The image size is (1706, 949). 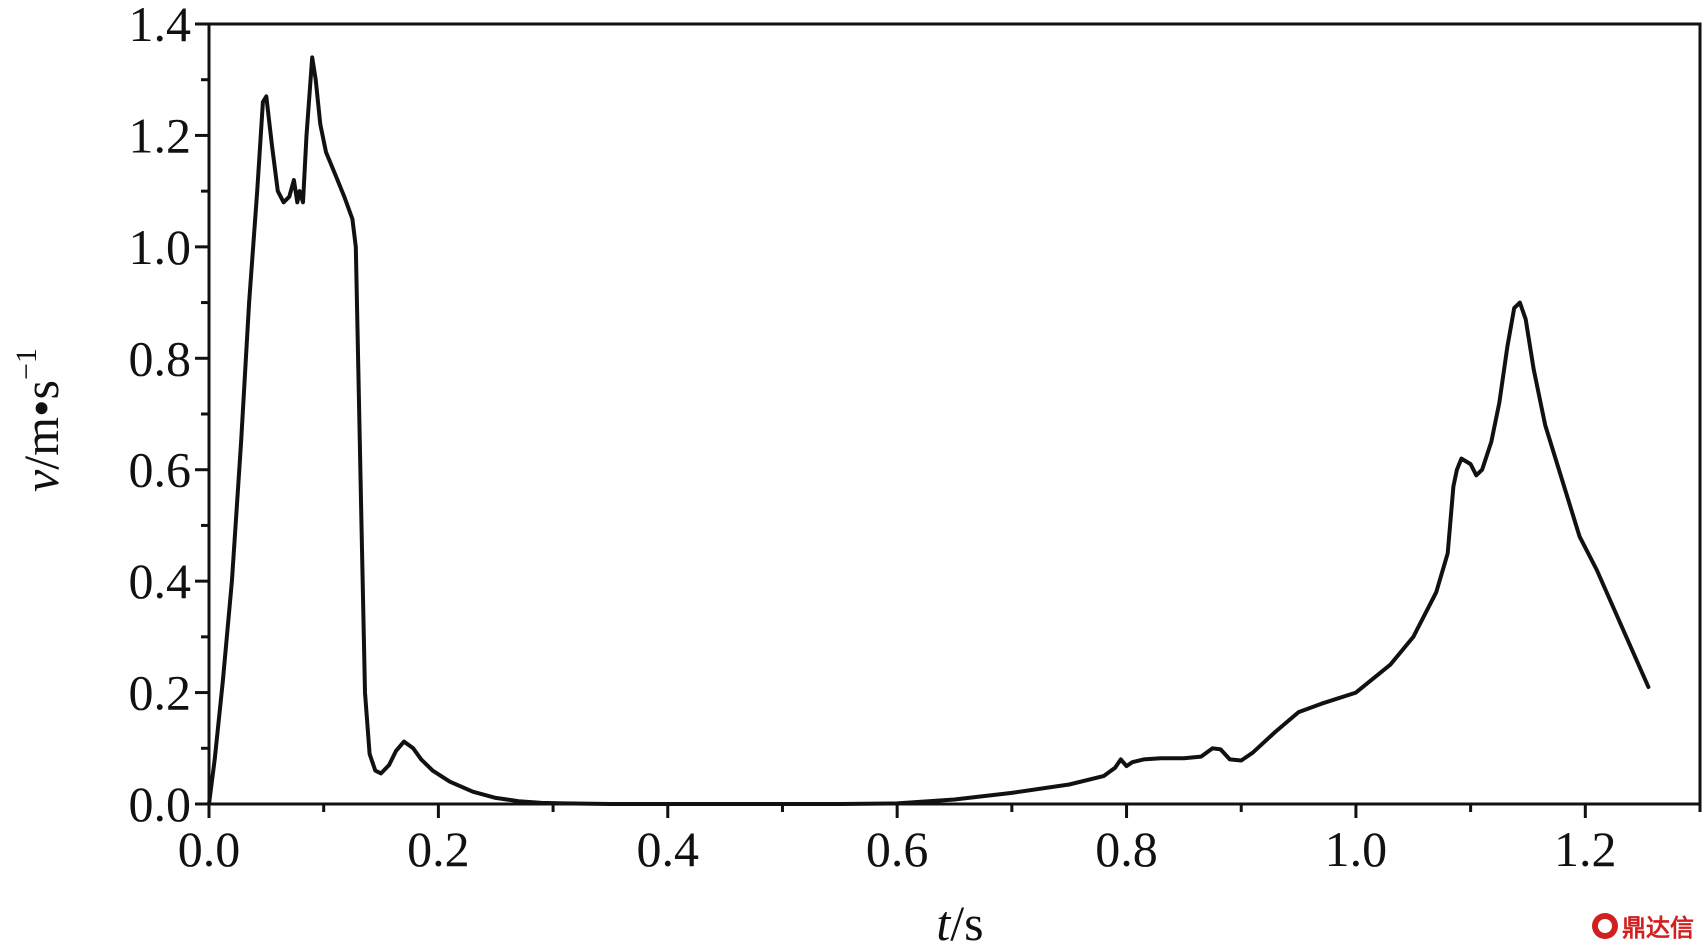 I want to click on y-axis-title-exponent: −1, so click(x=26, y=364).